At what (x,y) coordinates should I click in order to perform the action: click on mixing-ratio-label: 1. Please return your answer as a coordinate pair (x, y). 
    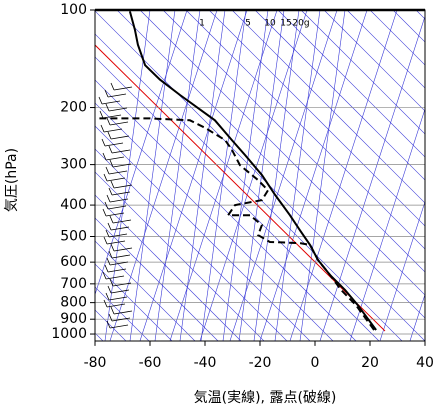
    Looking at the image, I should click on (202, 24).